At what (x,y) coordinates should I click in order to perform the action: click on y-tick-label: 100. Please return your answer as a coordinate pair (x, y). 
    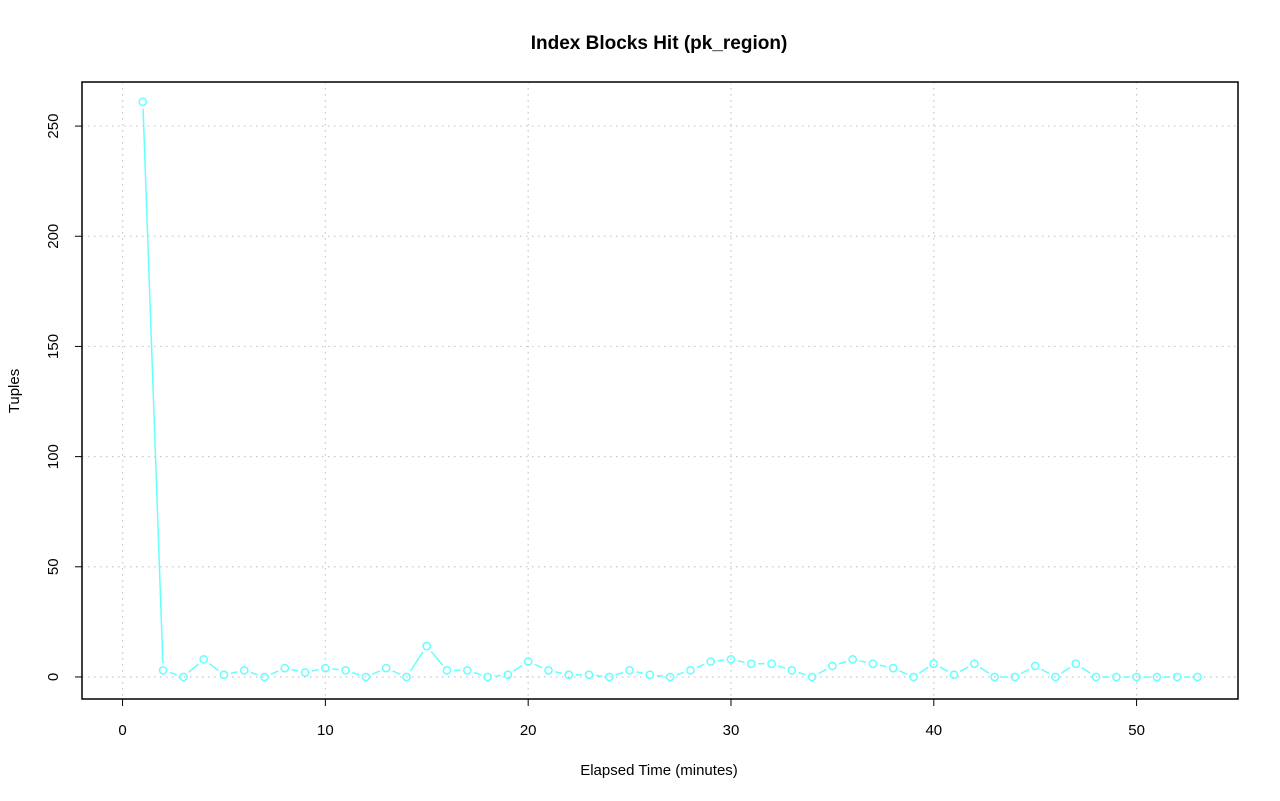
    Looking at the image, I should click on (53, 456).